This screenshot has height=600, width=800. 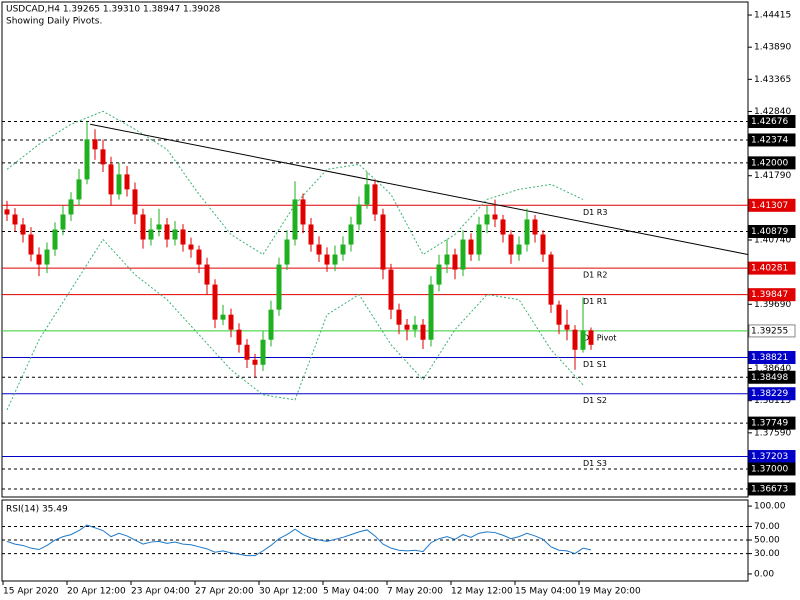 I want to click on y-tick-label: 1.43890, so click(x=772, y=48).